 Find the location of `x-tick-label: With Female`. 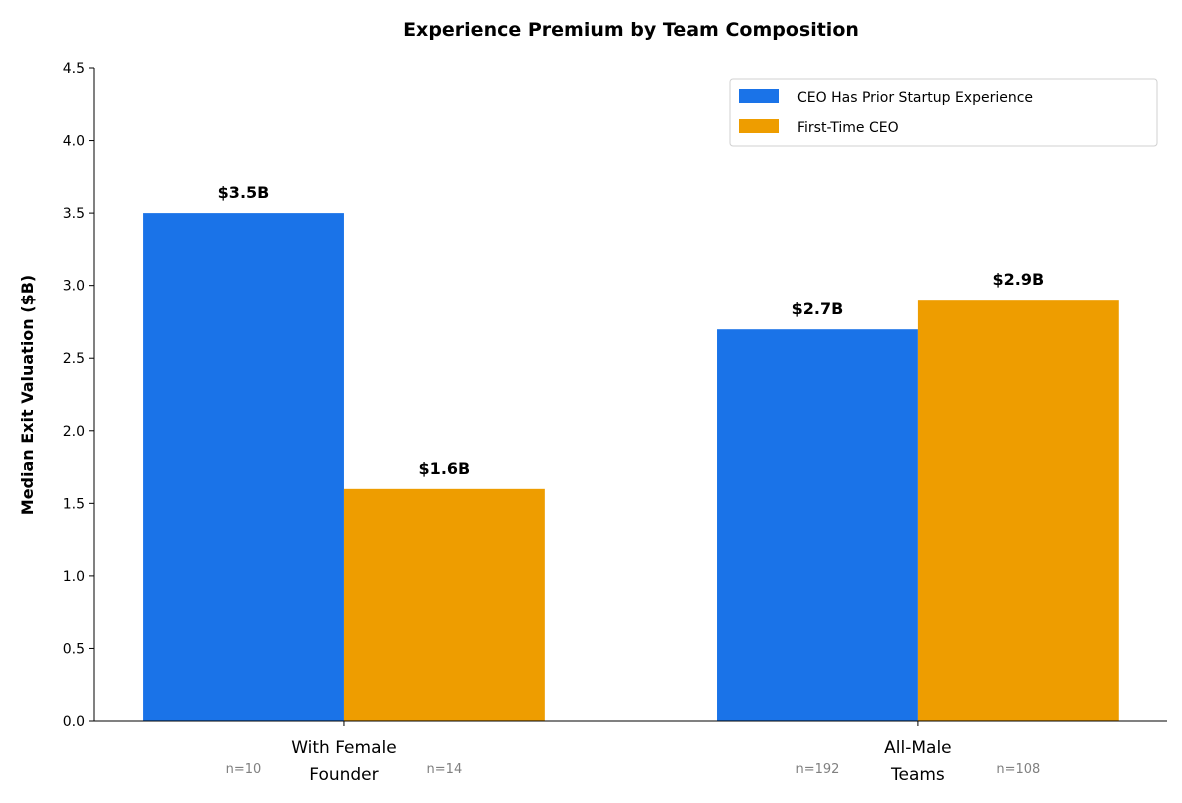

x-tick-label: With Female is located at coordinates (343, 748).